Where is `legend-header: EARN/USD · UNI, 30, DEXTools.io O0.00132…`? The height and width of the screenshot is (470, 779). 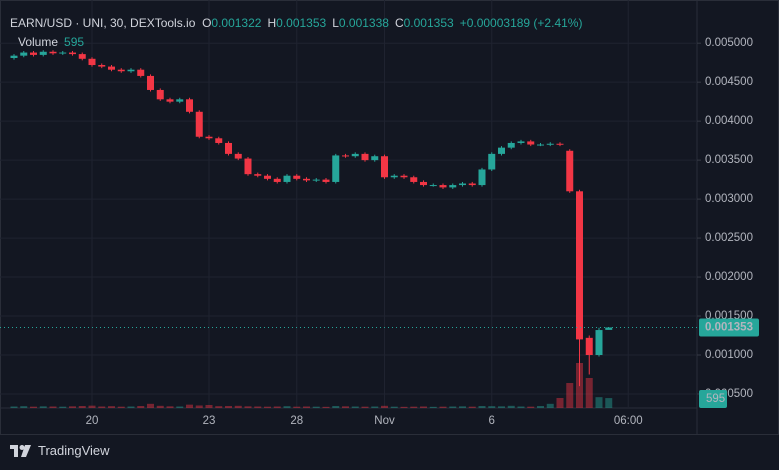 legend-header: EARN/USD · UNI, 30, DEXTools.io O0.00132… is located at coordinates (299, 23).